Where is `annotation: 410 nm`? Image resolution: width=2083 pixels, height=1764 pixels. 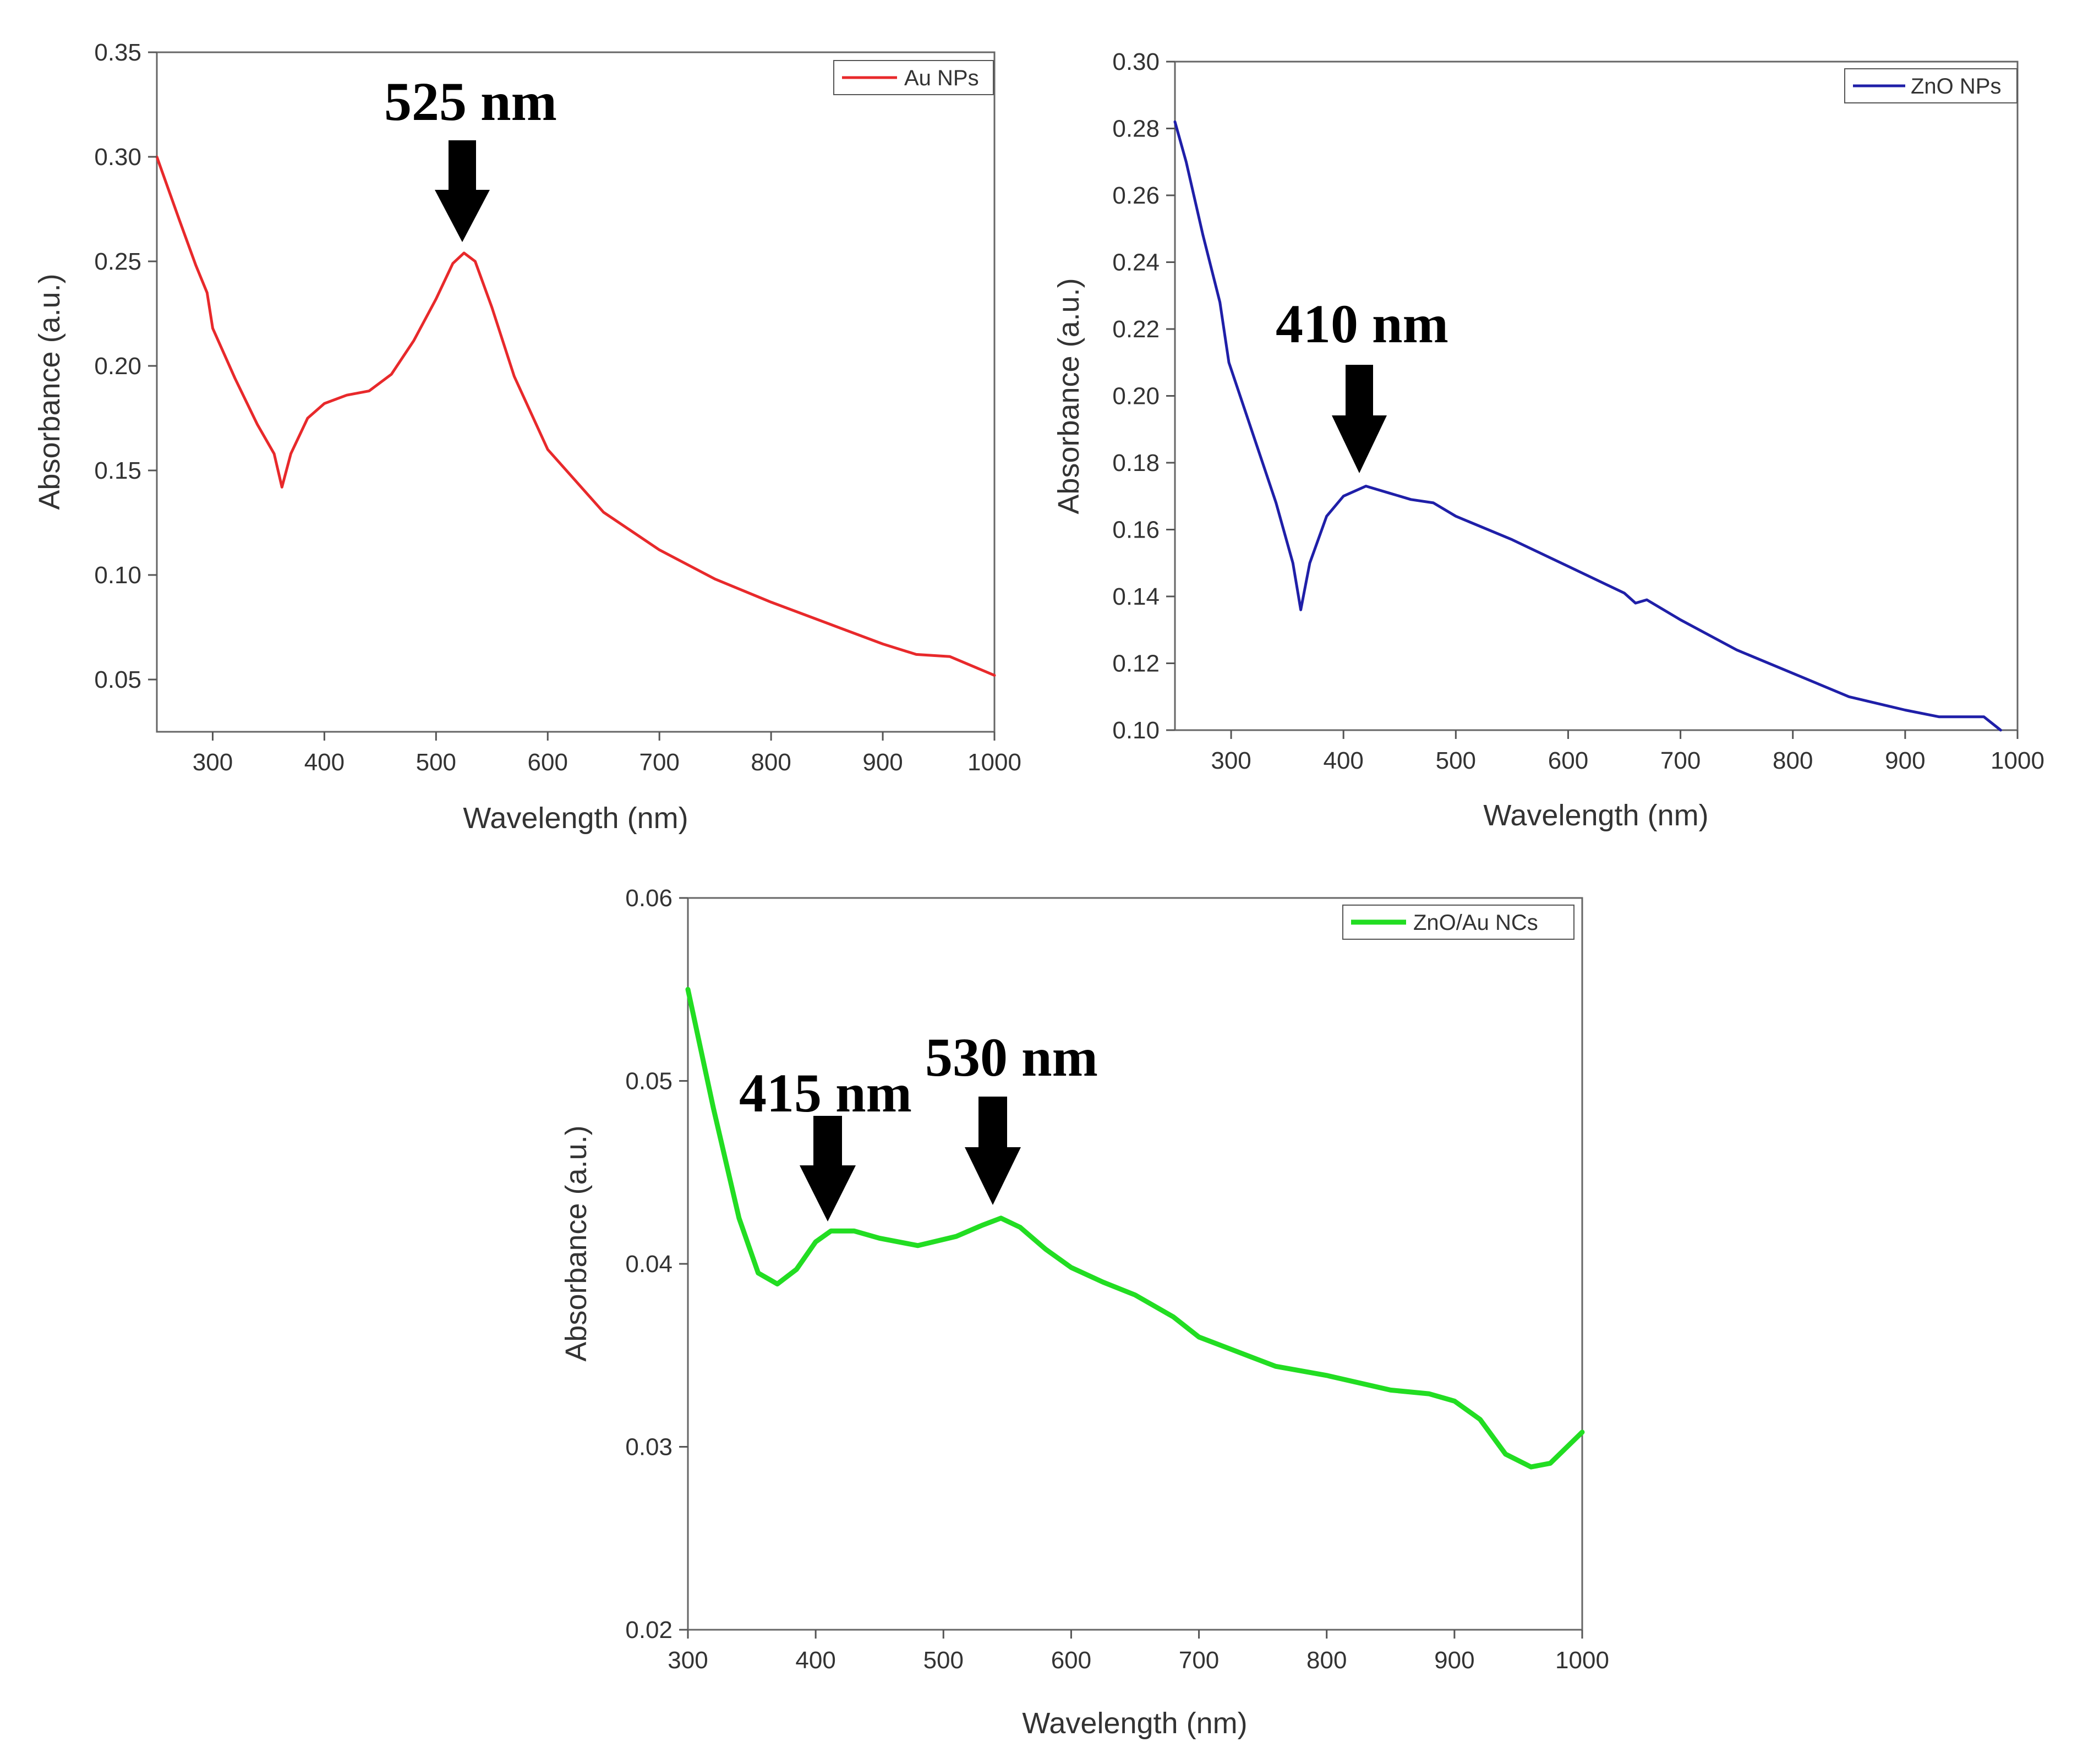
annotation: 410 nm is located at coordinates (1362, 383).